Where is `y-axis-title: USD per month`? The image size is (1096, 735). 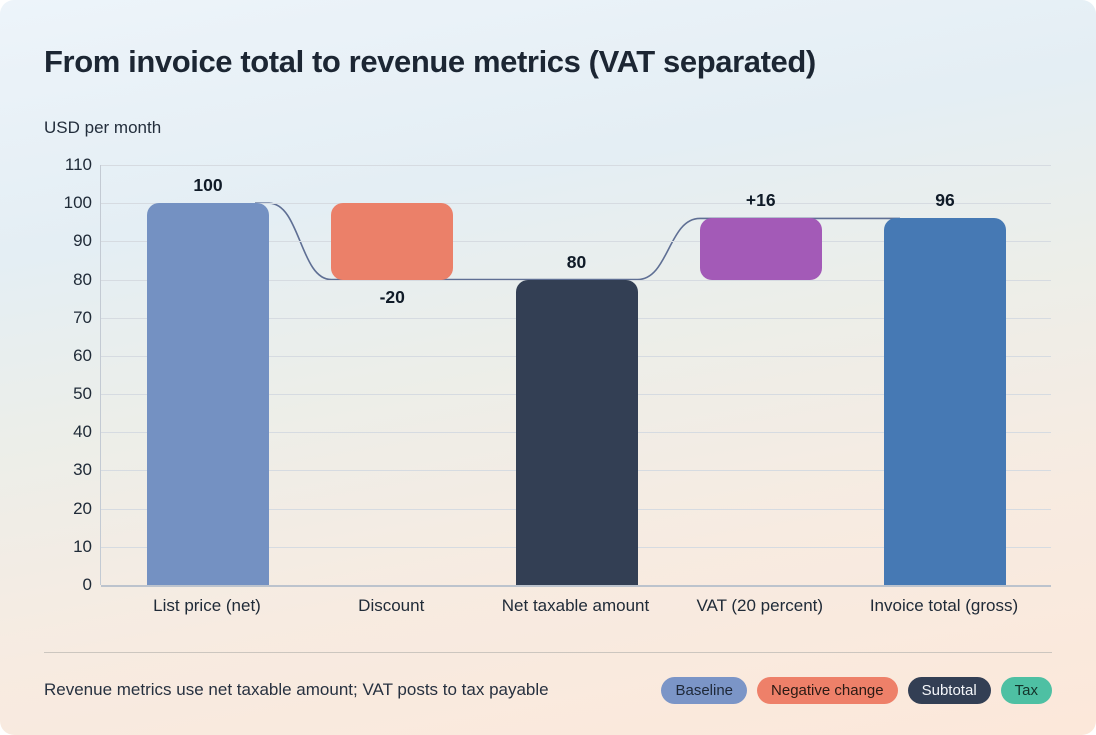 y-axis-title: USD per month is located at coordinates (103, 127).